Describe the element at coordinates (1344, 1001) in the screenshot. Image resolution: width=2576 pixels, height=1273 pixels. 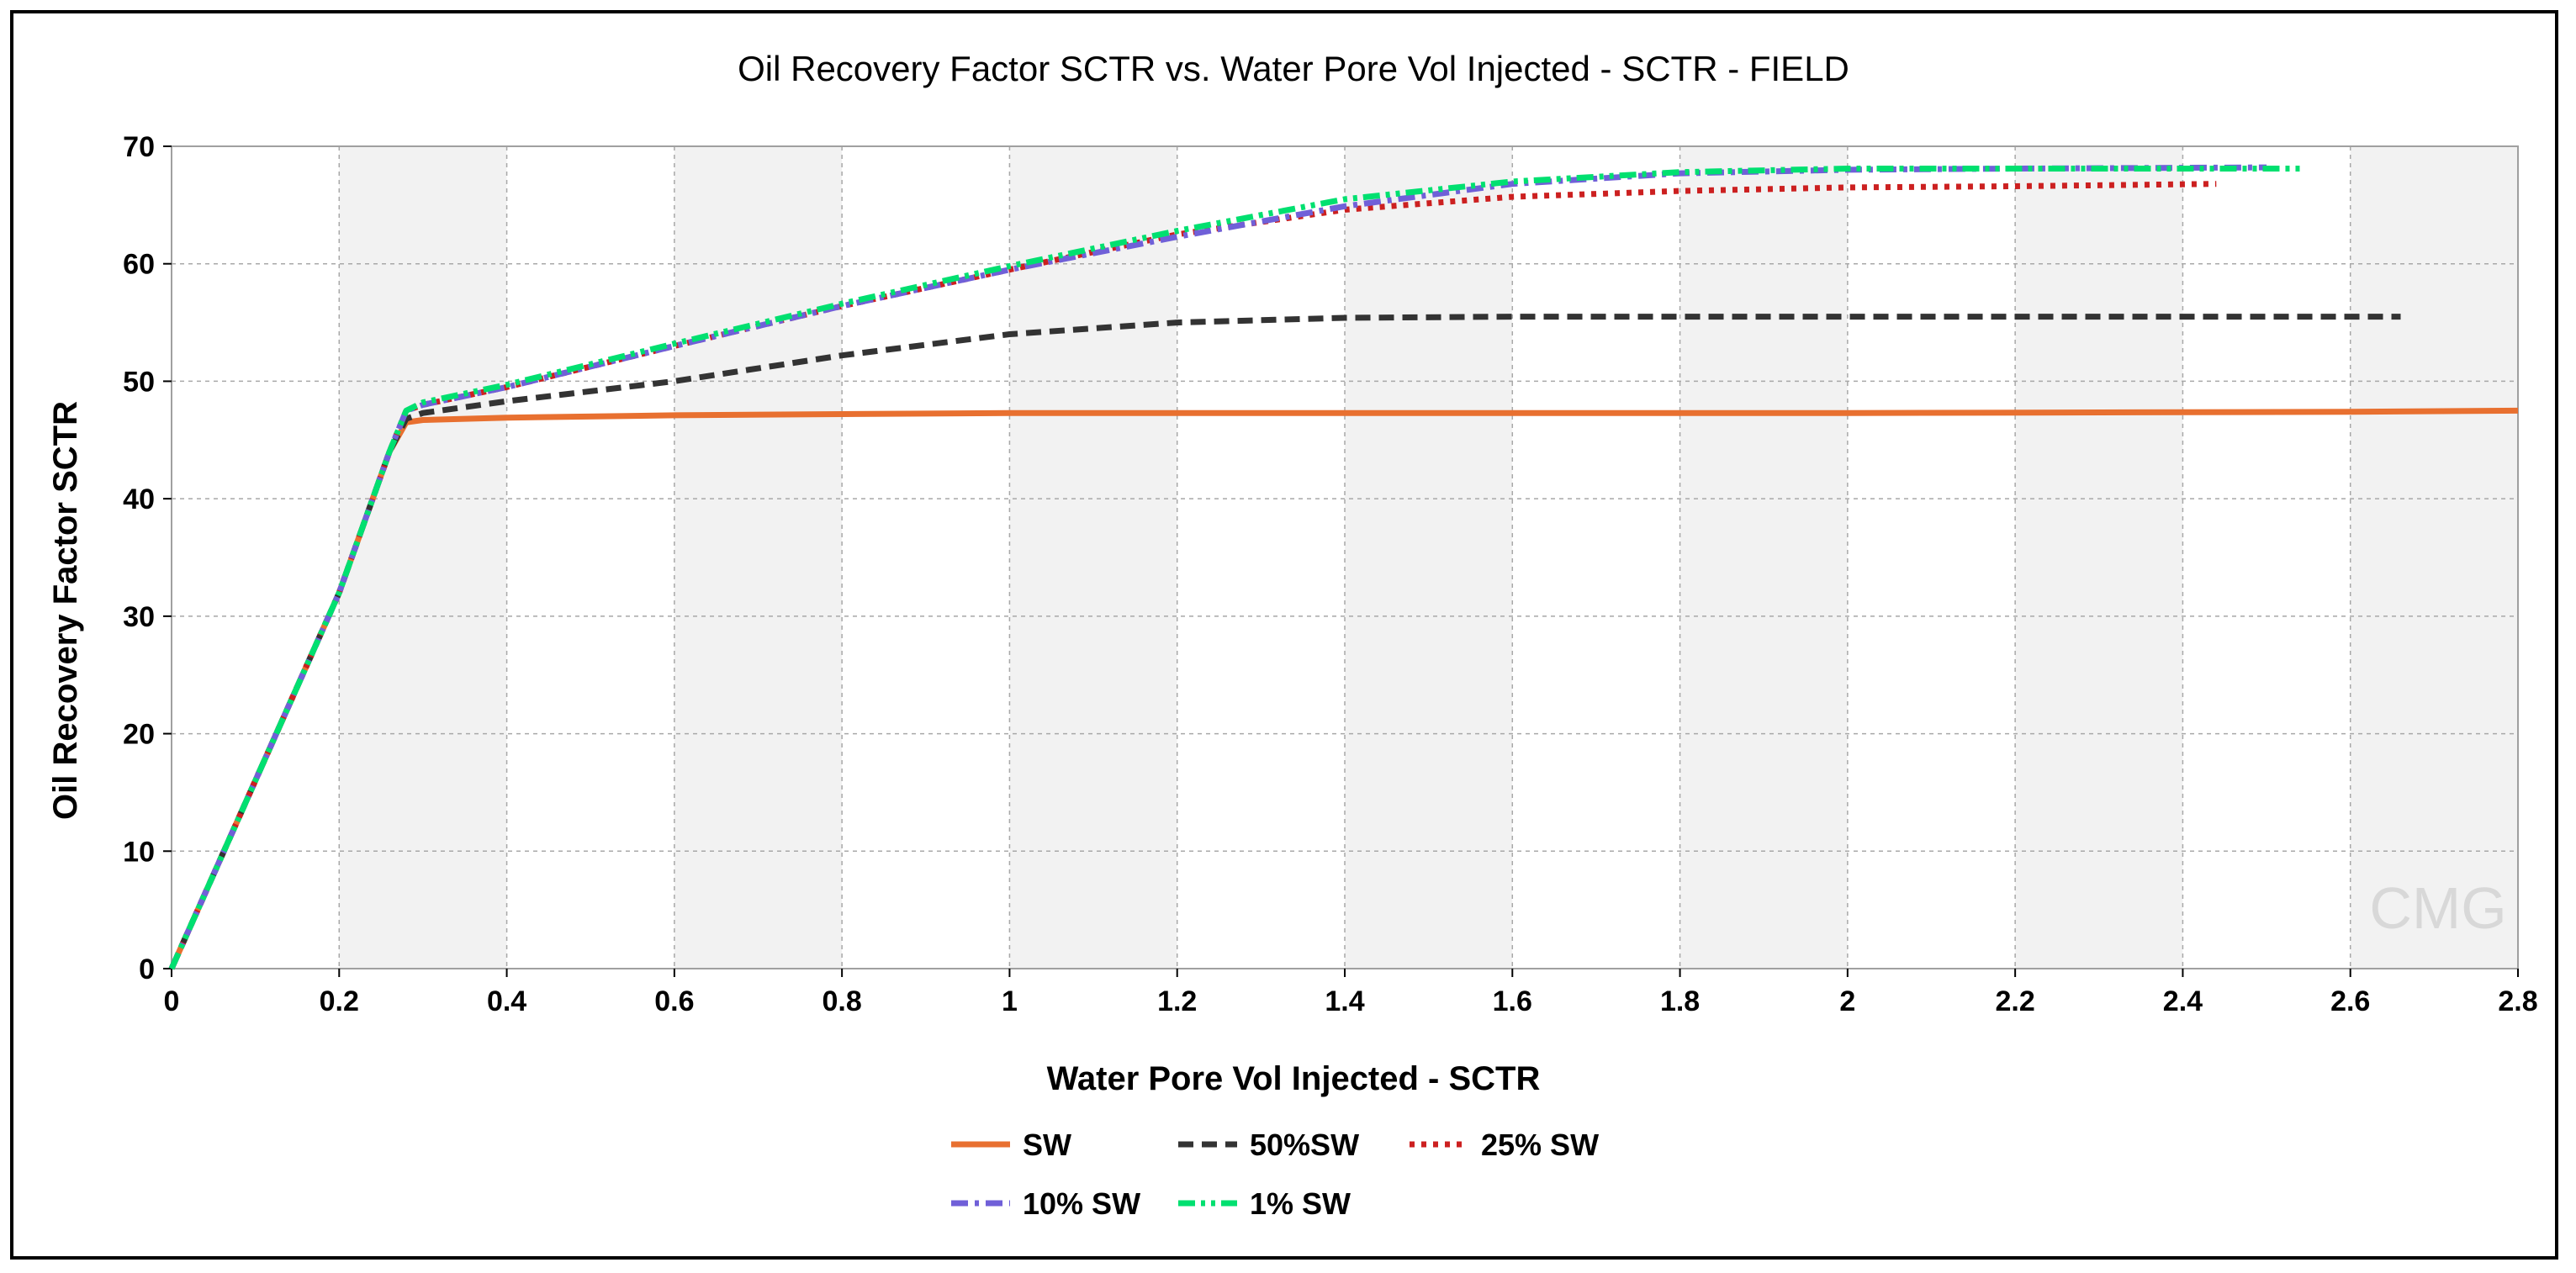
I see `x-tick-label: 1.4` at that location.